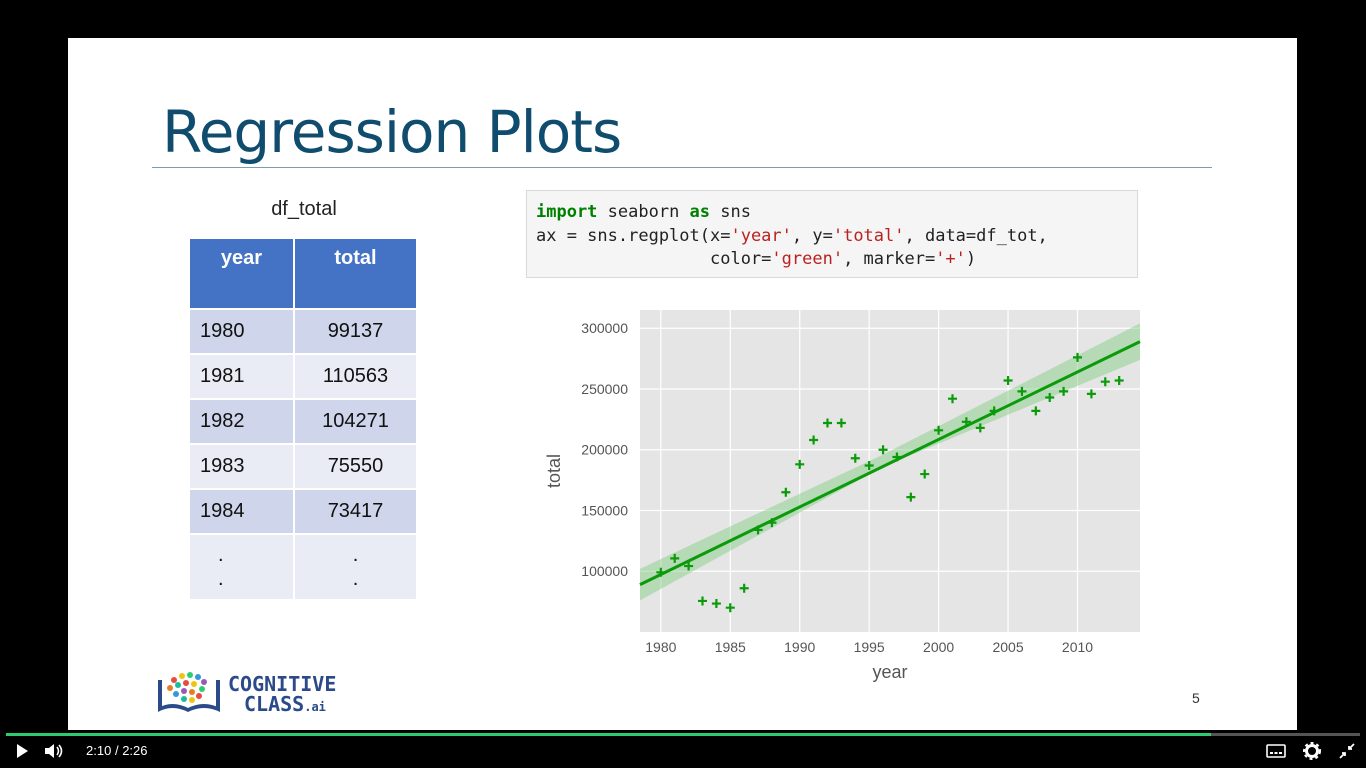  What do you see at coordinates (604, 450) in the screenshot?
I see `y-tick-label: 200000` at bounding box center [604, 450].